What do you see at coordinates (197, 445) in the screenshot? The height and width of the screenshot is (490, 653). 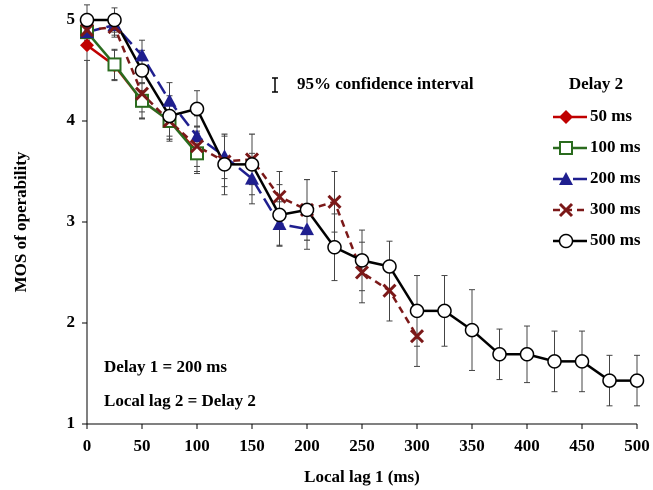 I see `x-tick-label: 100` at bounding box center [197, 445].